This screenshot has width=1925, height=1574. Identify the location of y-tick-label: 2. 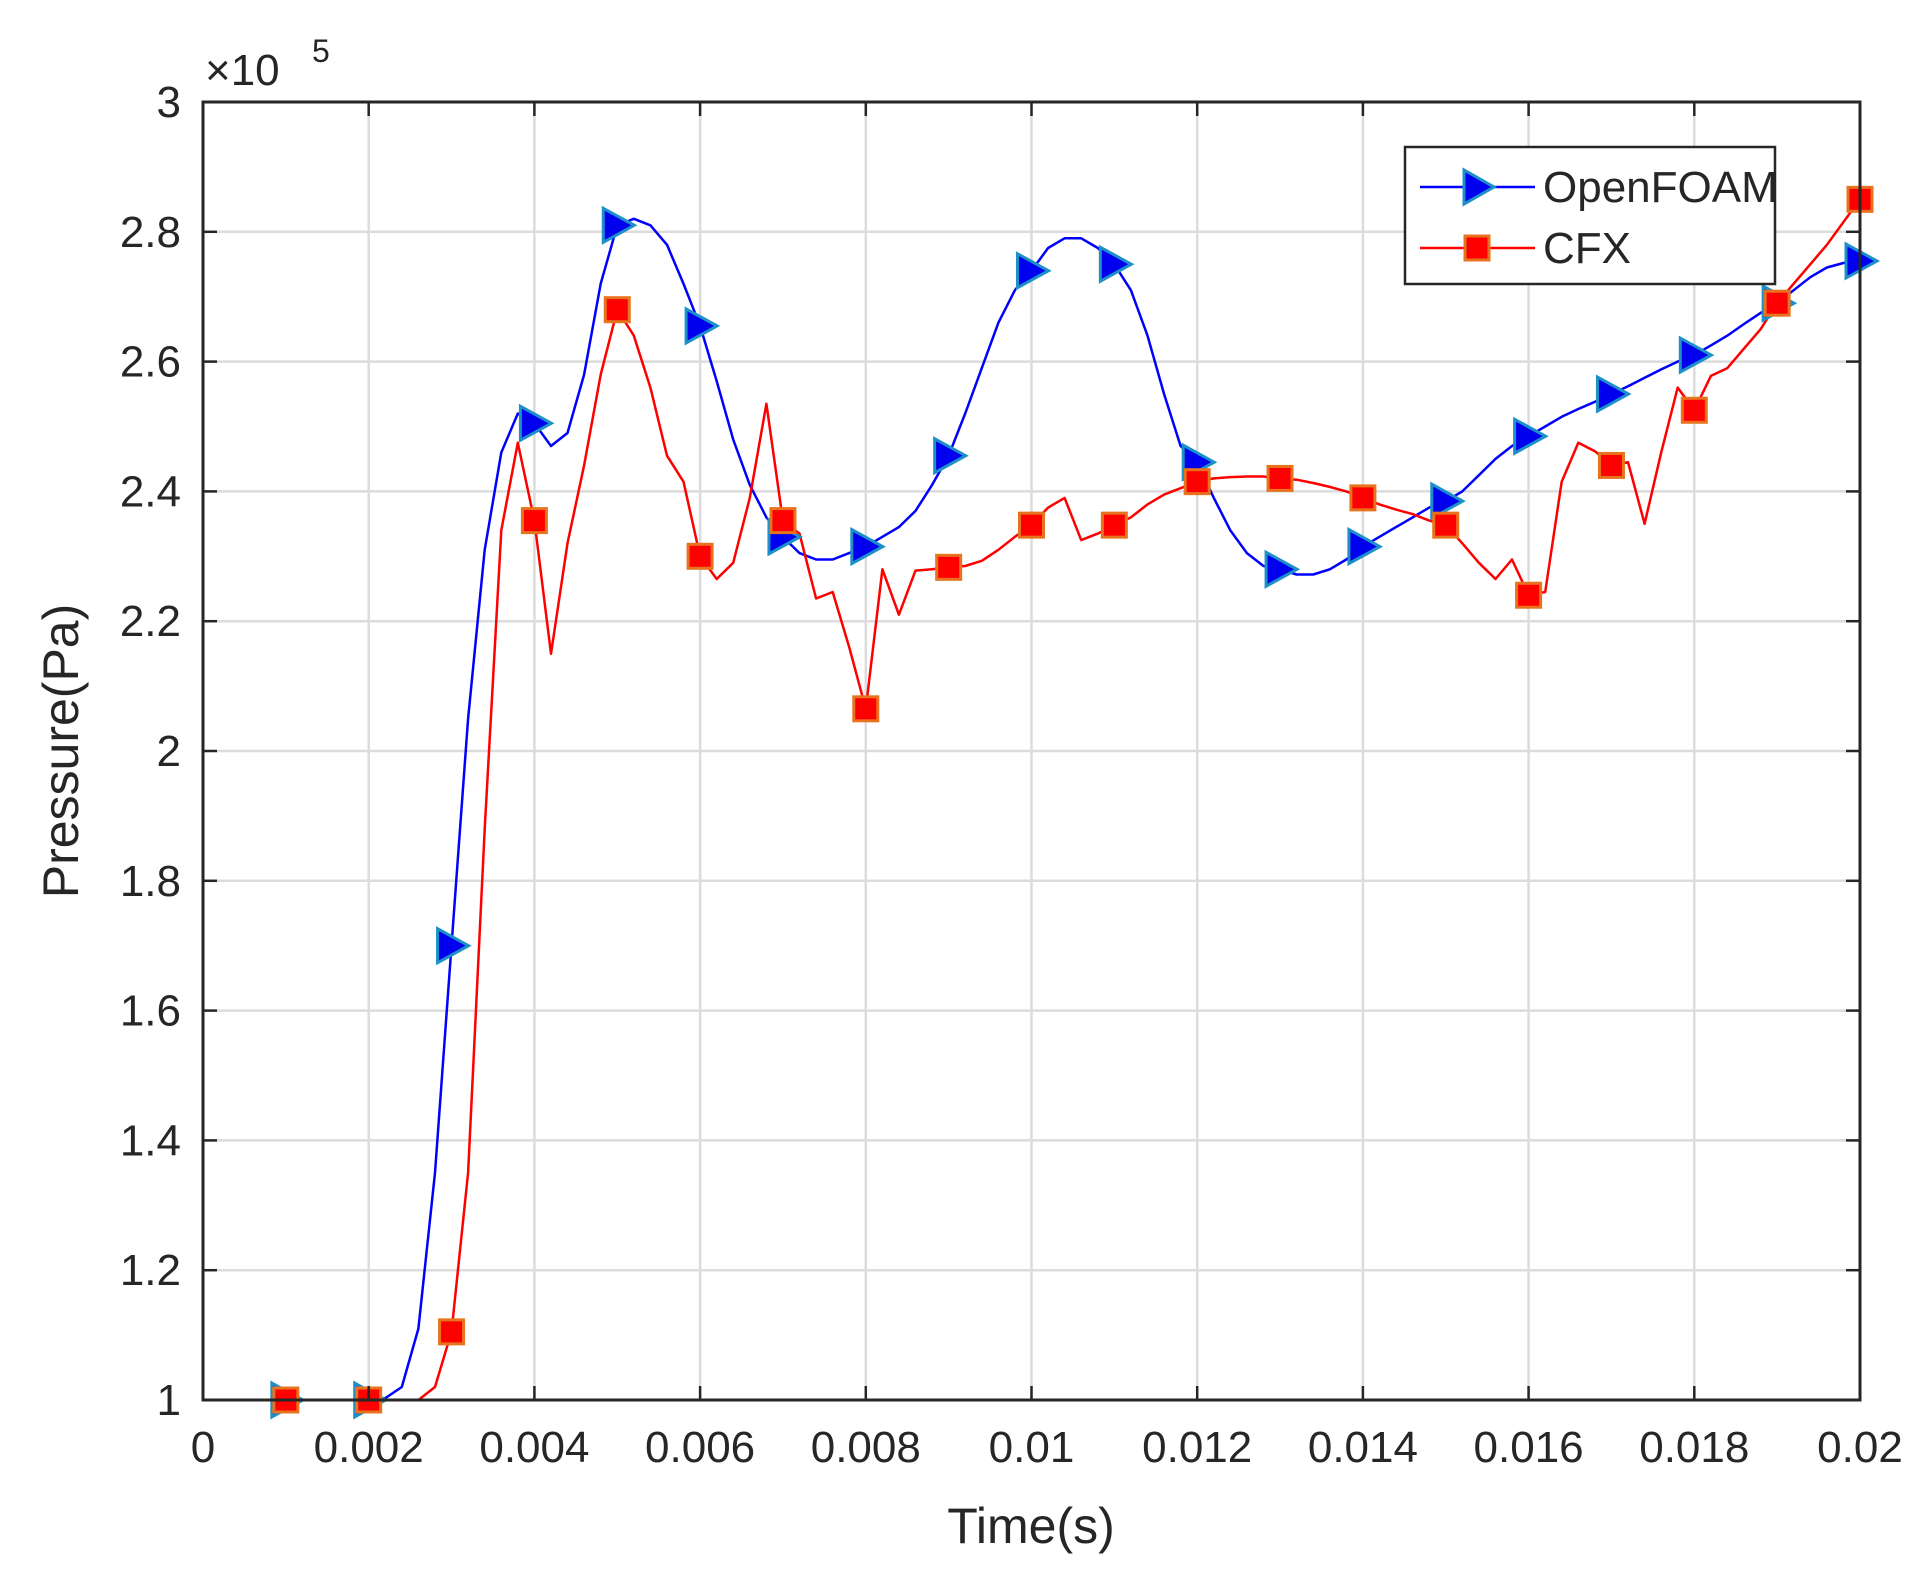
(169, 751).